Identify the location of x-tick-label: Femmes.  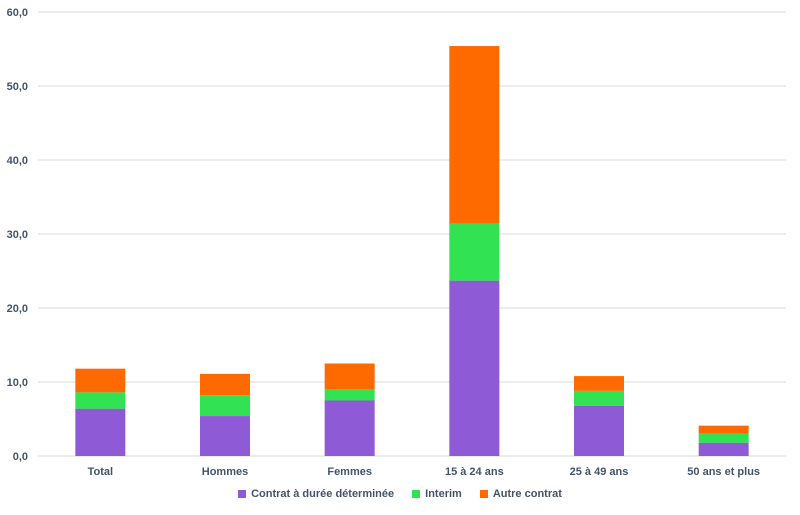
(349, 472).